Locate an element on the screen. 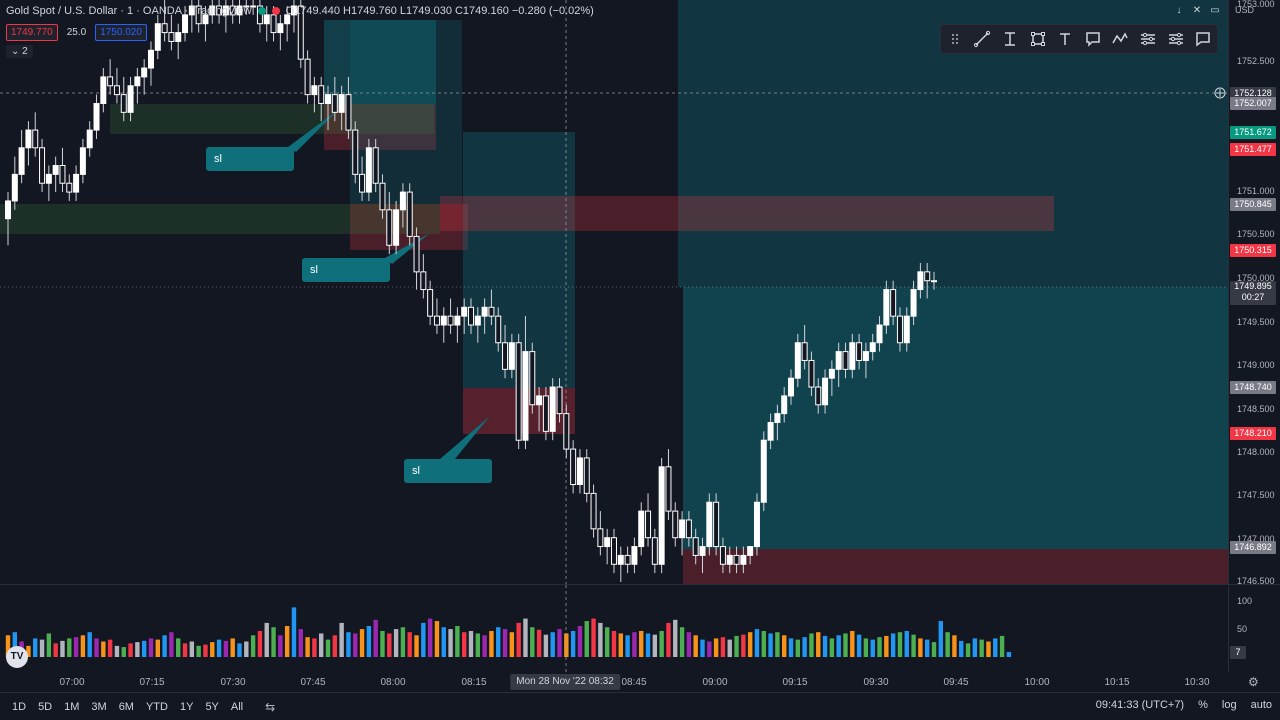 The height and width of the screenshot is (720, 1280). buy-button: 1750.020 is located at coordinates (121, 32).